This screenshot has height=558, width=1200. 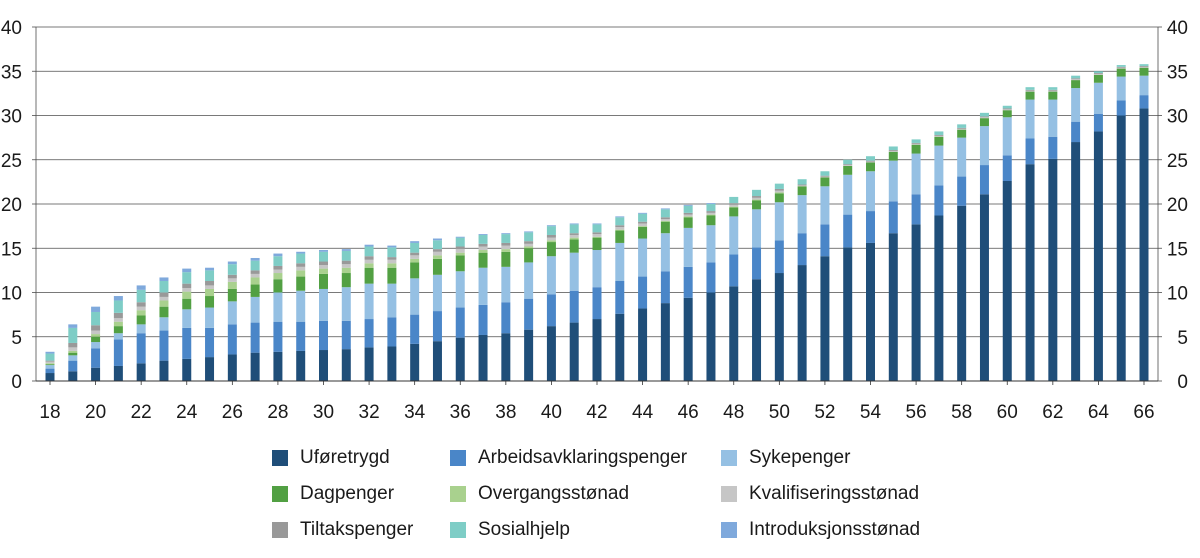 What do you see at coordinates (187, 412) in the screenshot?
I see `x-tick-label: 24` at bounding box center [187, 412].